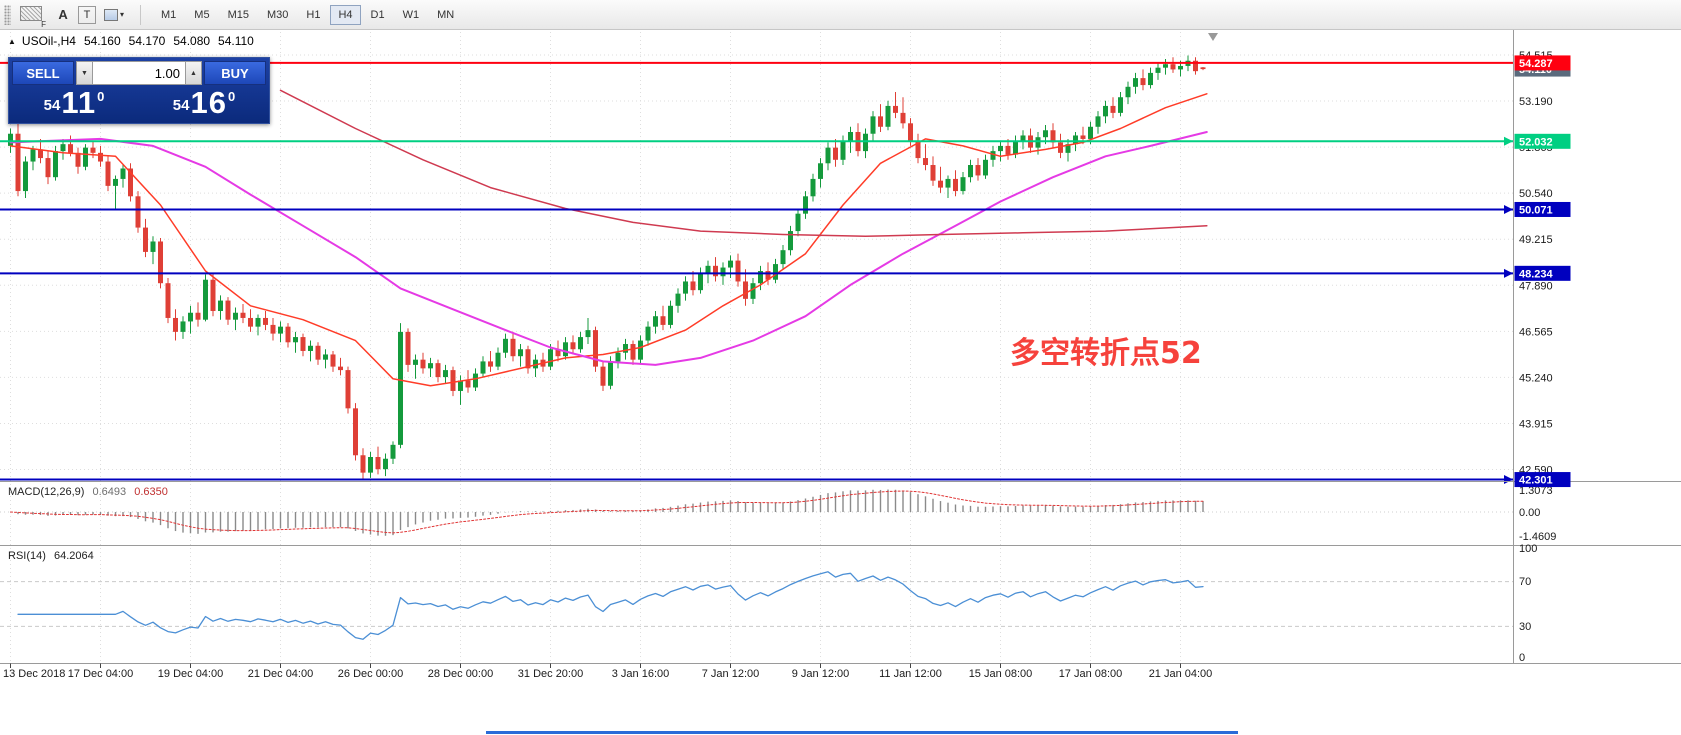 This screenshot has width=1681, height=735. What do you see at coordinates (1536, 194) in the screenshot?
I see `svg-text: 50.540` at bounding box center [1536, 194].